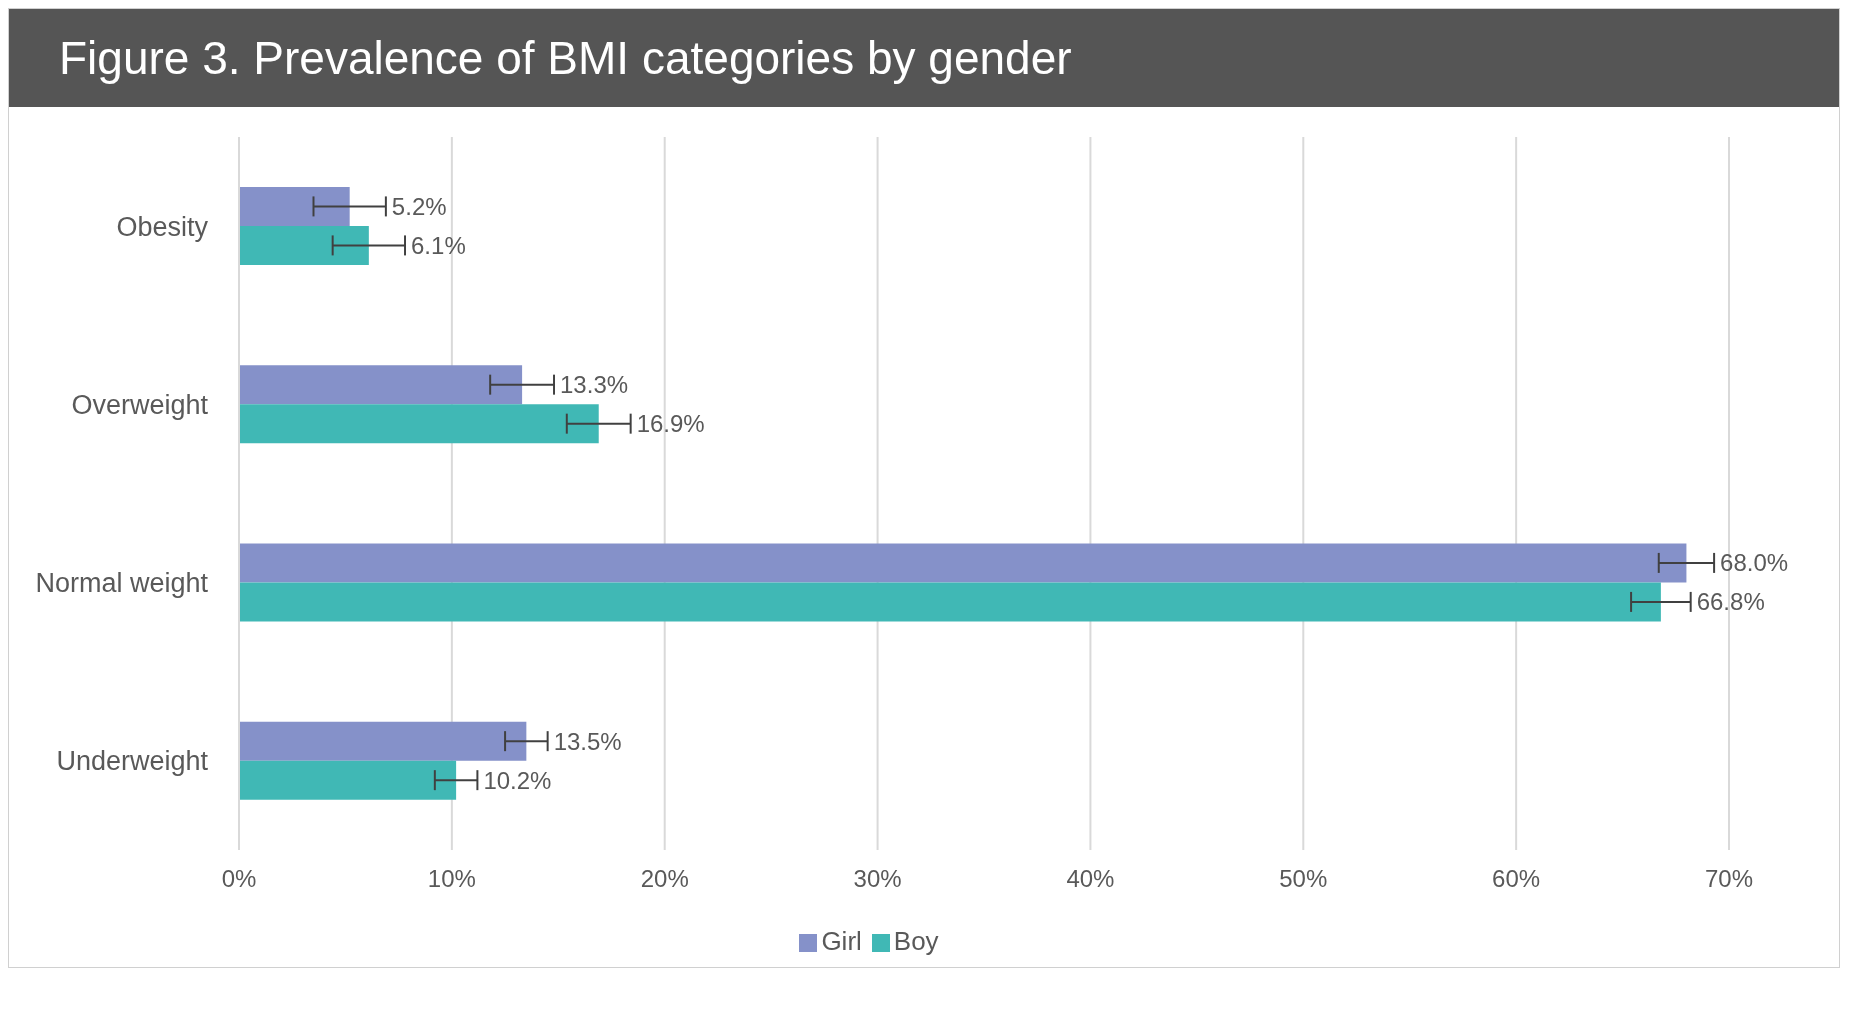  What do you see at coordinates (1516, 879) in the screenshot?
I see `x-tick-label: 60%` at bounding box center [1516, 879].